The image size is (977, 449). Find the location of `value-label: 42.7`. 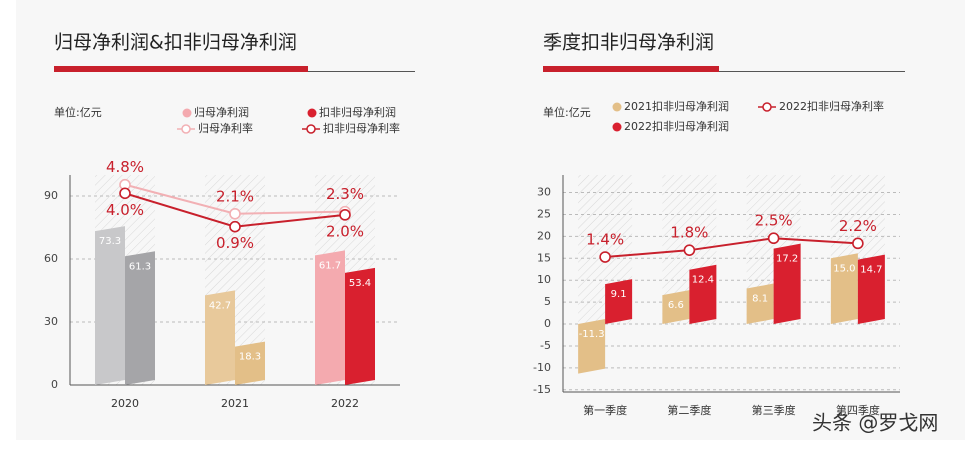

value-label: 42.7 is located at coordinates (220, 305).